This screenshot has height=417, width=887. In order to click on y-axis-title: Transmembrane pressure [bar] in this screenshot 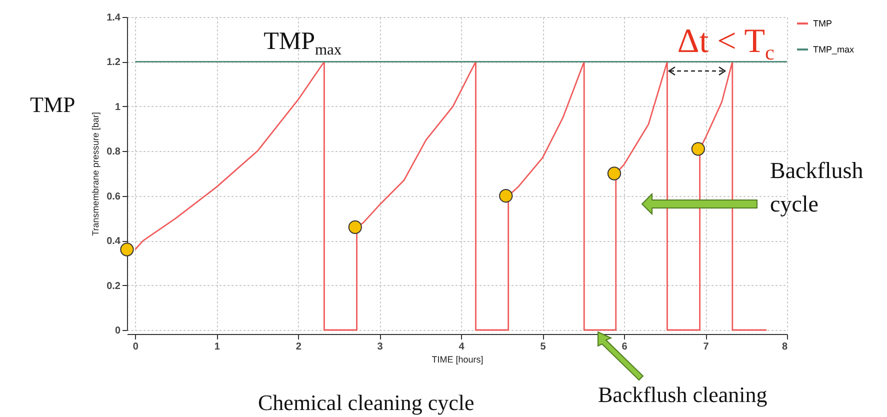, I will do `click(95, 174)`.